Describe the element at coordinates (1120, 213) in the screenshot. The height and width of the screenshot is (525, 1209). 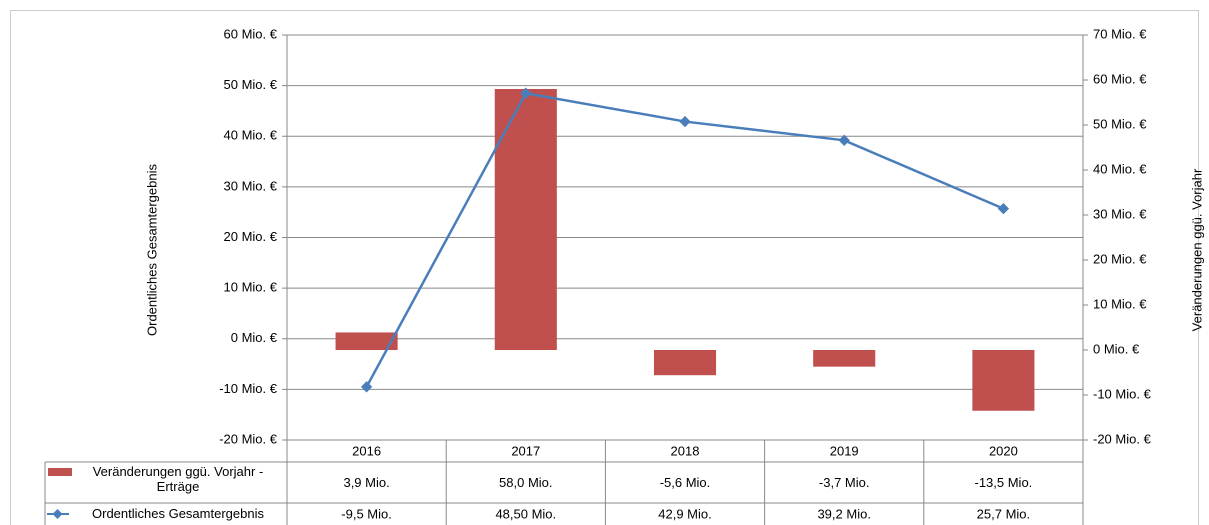
I see `y2-tick-label: 30 Mio. €` at that location.